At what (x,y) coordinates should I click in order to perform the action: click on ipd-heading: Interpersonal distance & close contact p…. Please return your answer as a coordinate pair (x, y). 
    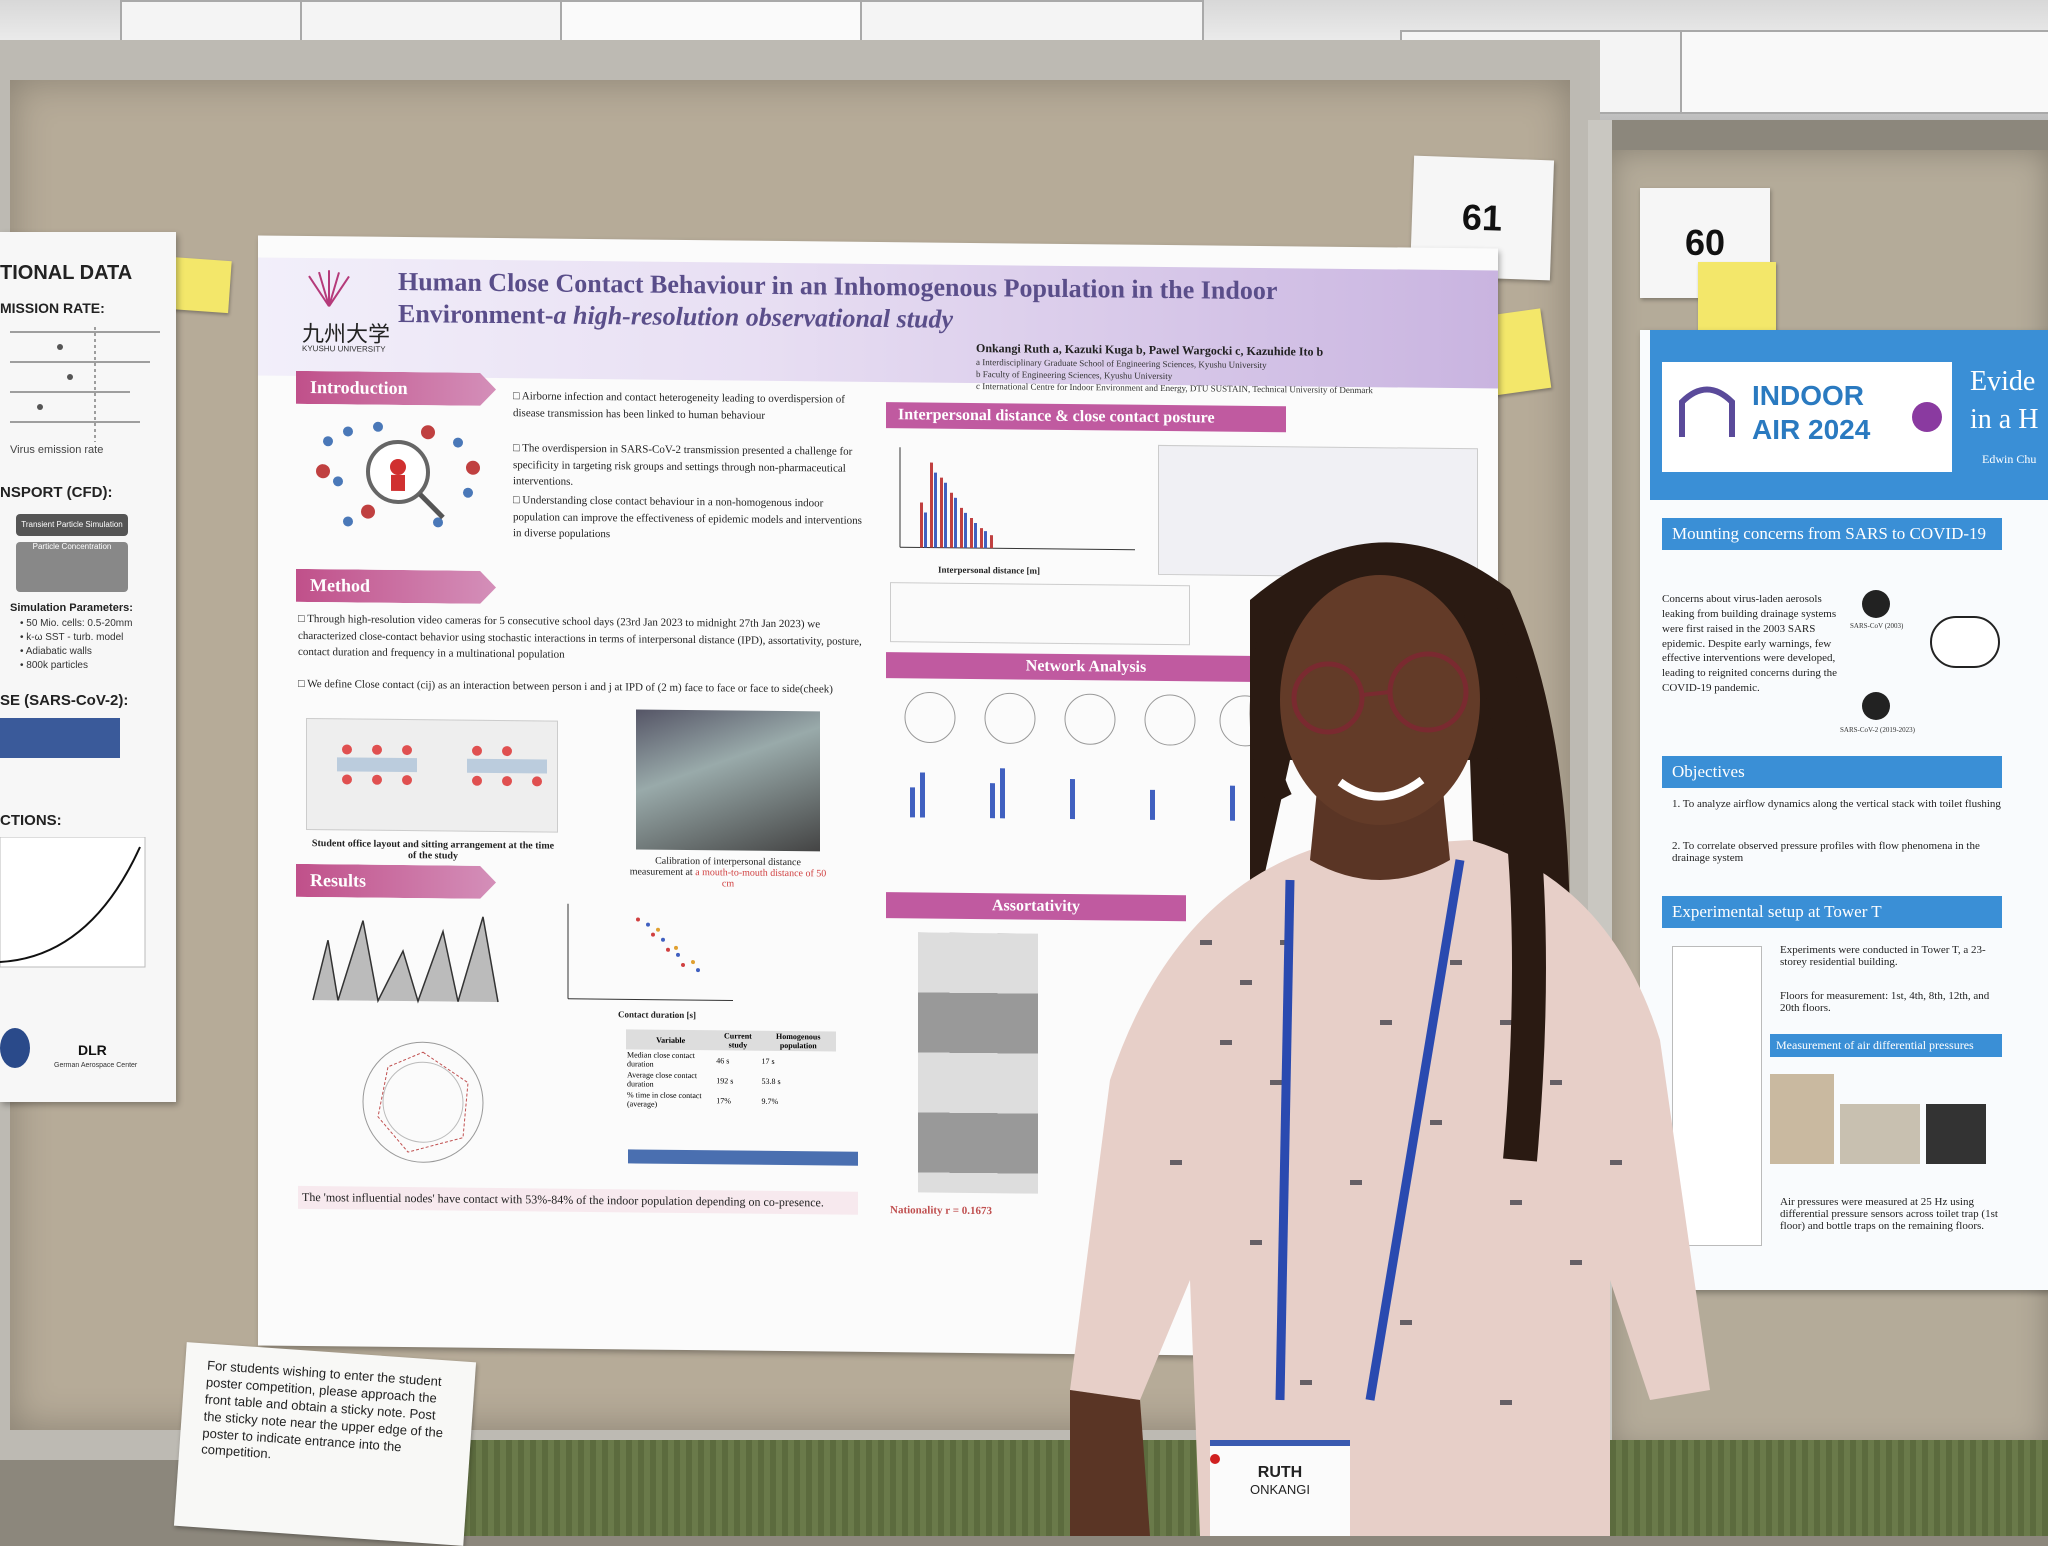
    Looking at the image, I should click on (1086, 417).